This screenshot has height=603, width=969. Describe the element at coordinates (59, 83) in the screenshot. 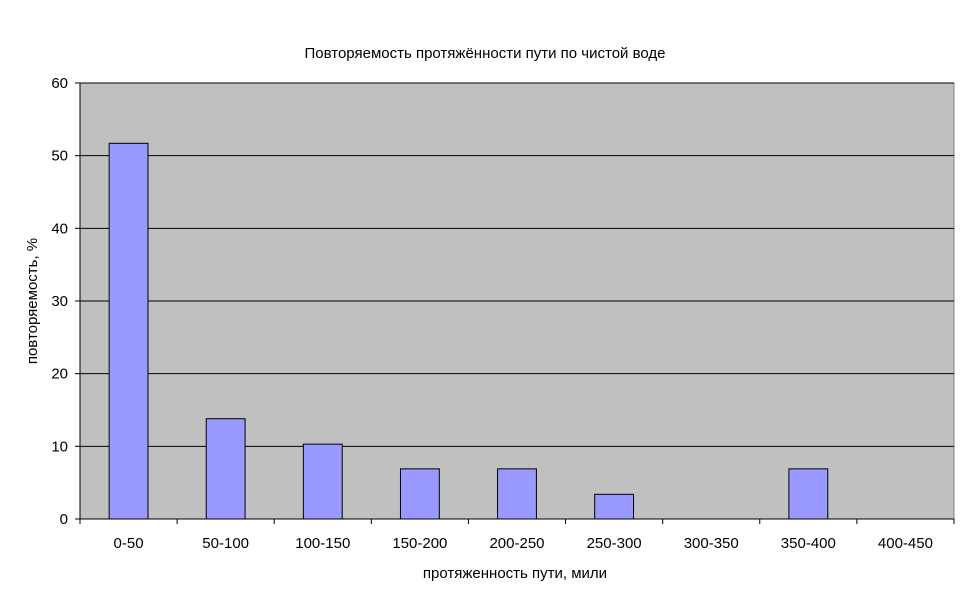

I see `y-tick-label: 60` at that location.